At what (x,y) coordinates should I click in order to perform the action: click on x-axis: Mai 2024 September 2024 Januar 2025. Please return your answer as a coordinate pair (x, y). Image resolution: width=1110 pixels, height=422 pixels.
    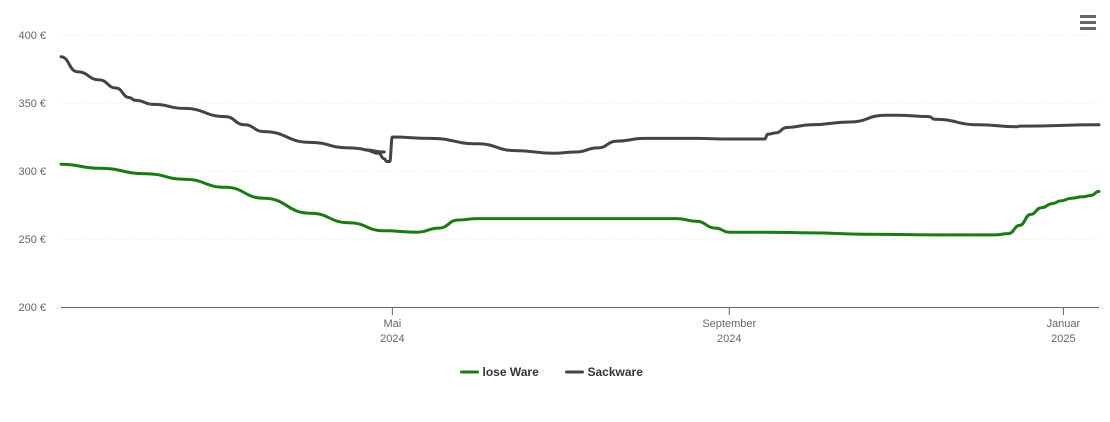
    Looking at the image, I should click on (580, 326).